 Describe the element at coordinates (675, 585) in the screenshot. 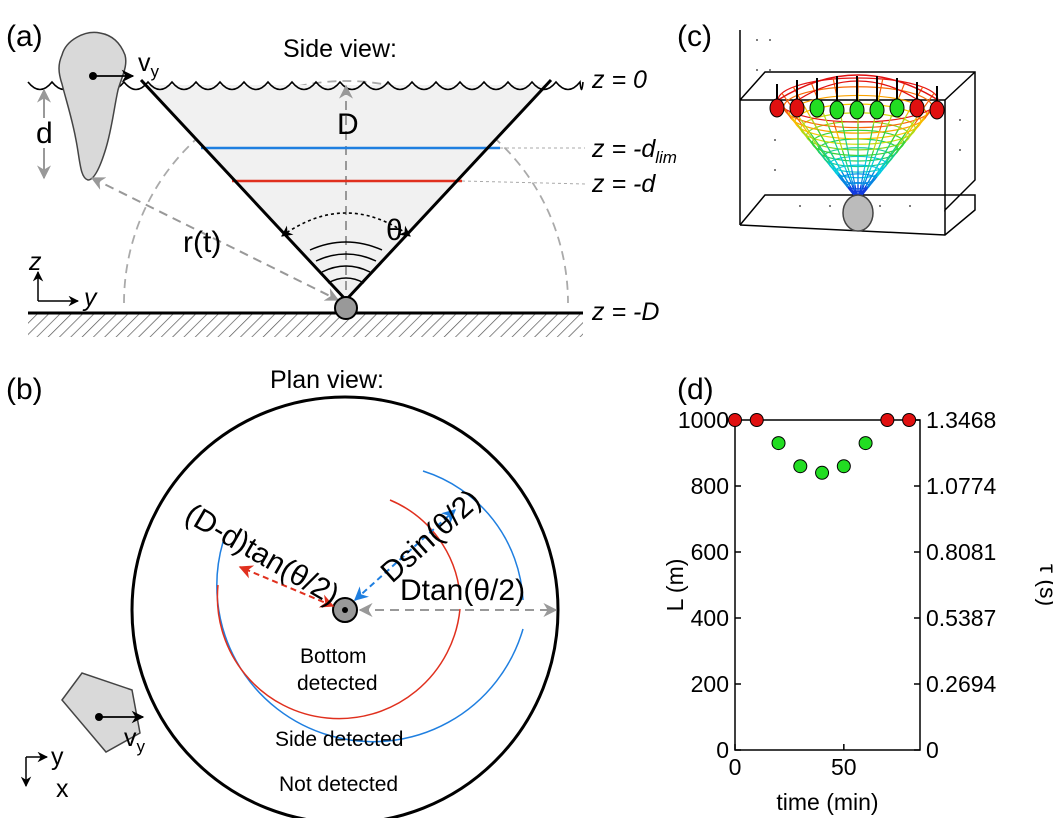

I see `y-axis-label: L (m)` at that location.